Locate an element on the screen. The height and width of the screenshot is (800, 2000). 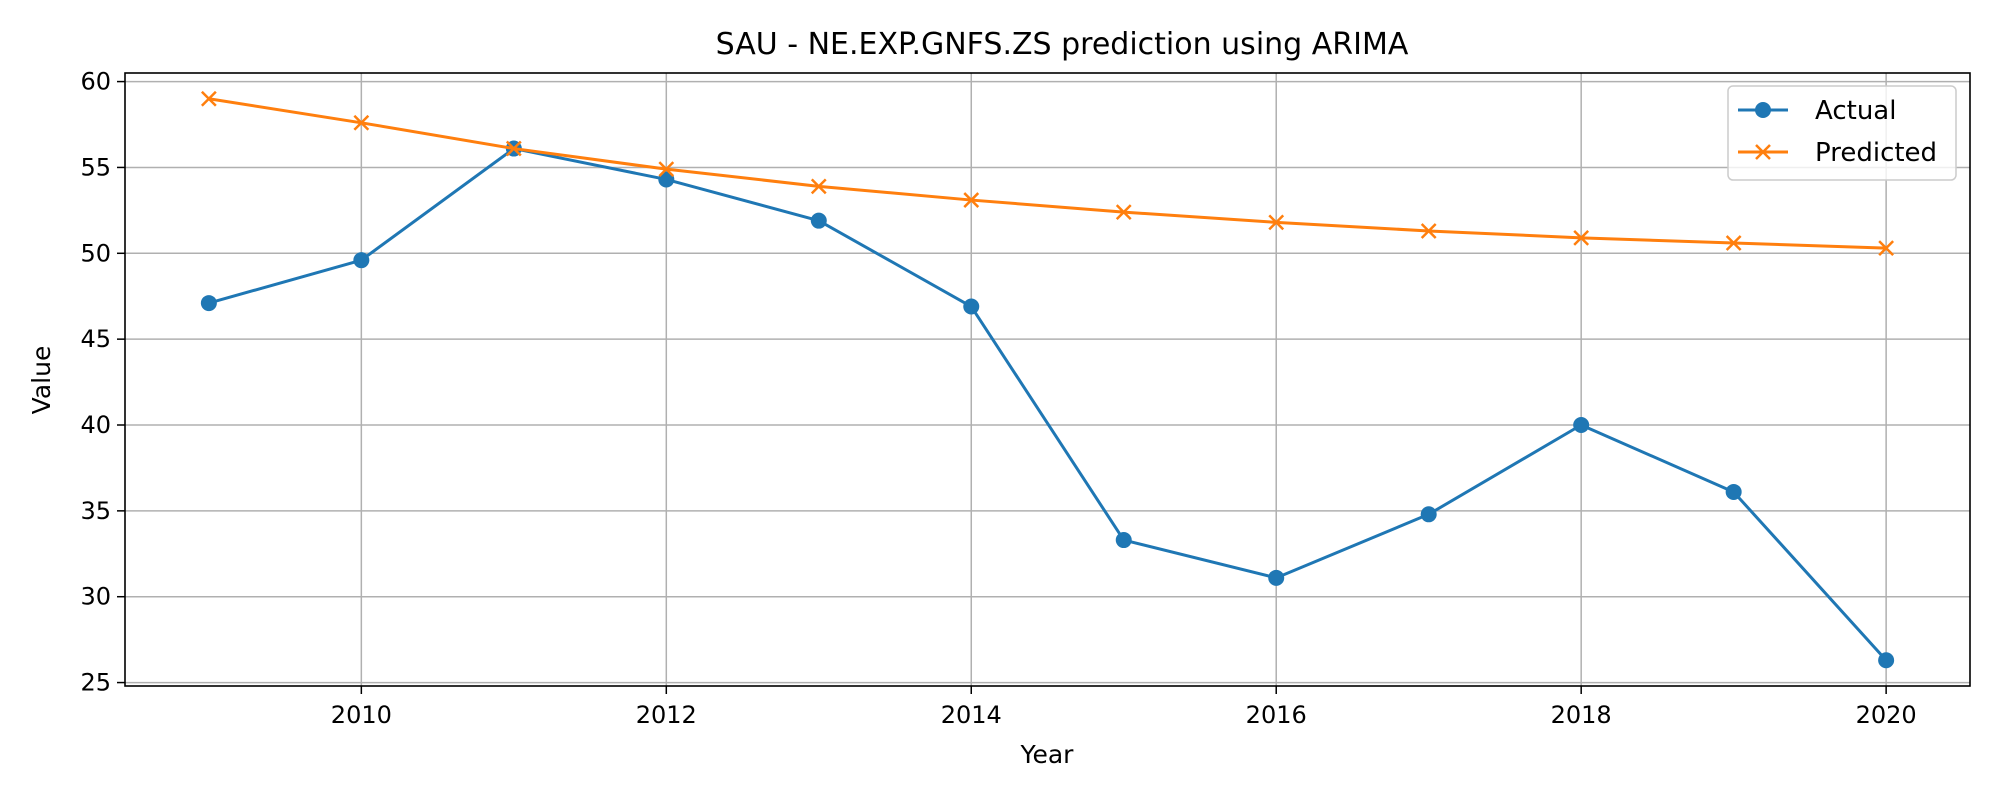
y-tick-label: 25 is located at coordinates (95, 683).